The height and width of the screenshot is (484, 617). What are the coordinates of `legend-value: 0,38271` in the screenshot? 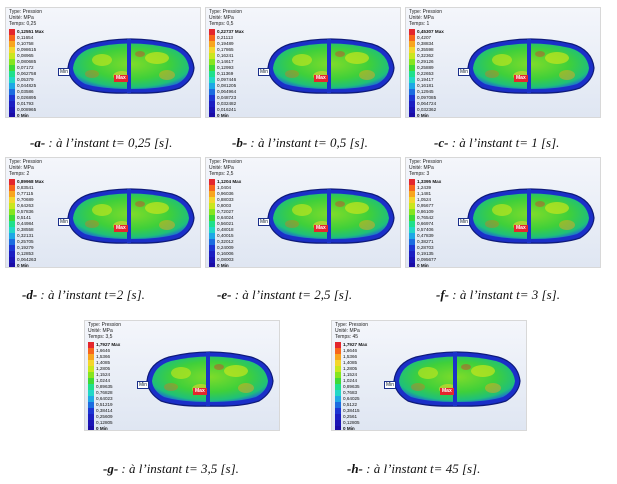 It's located at (425, 241).